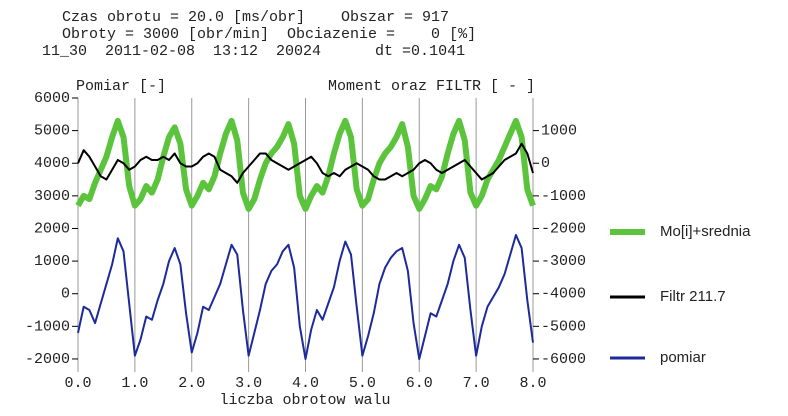 This screenshot has width=788, height=416. I want to click on y-tick-label: 2000, so click(52, 228).